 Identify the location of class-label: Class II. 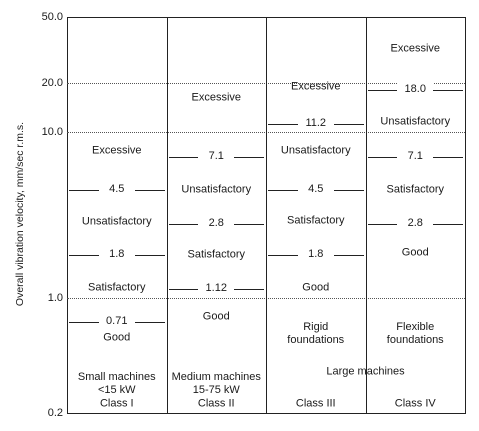
(216, 403).